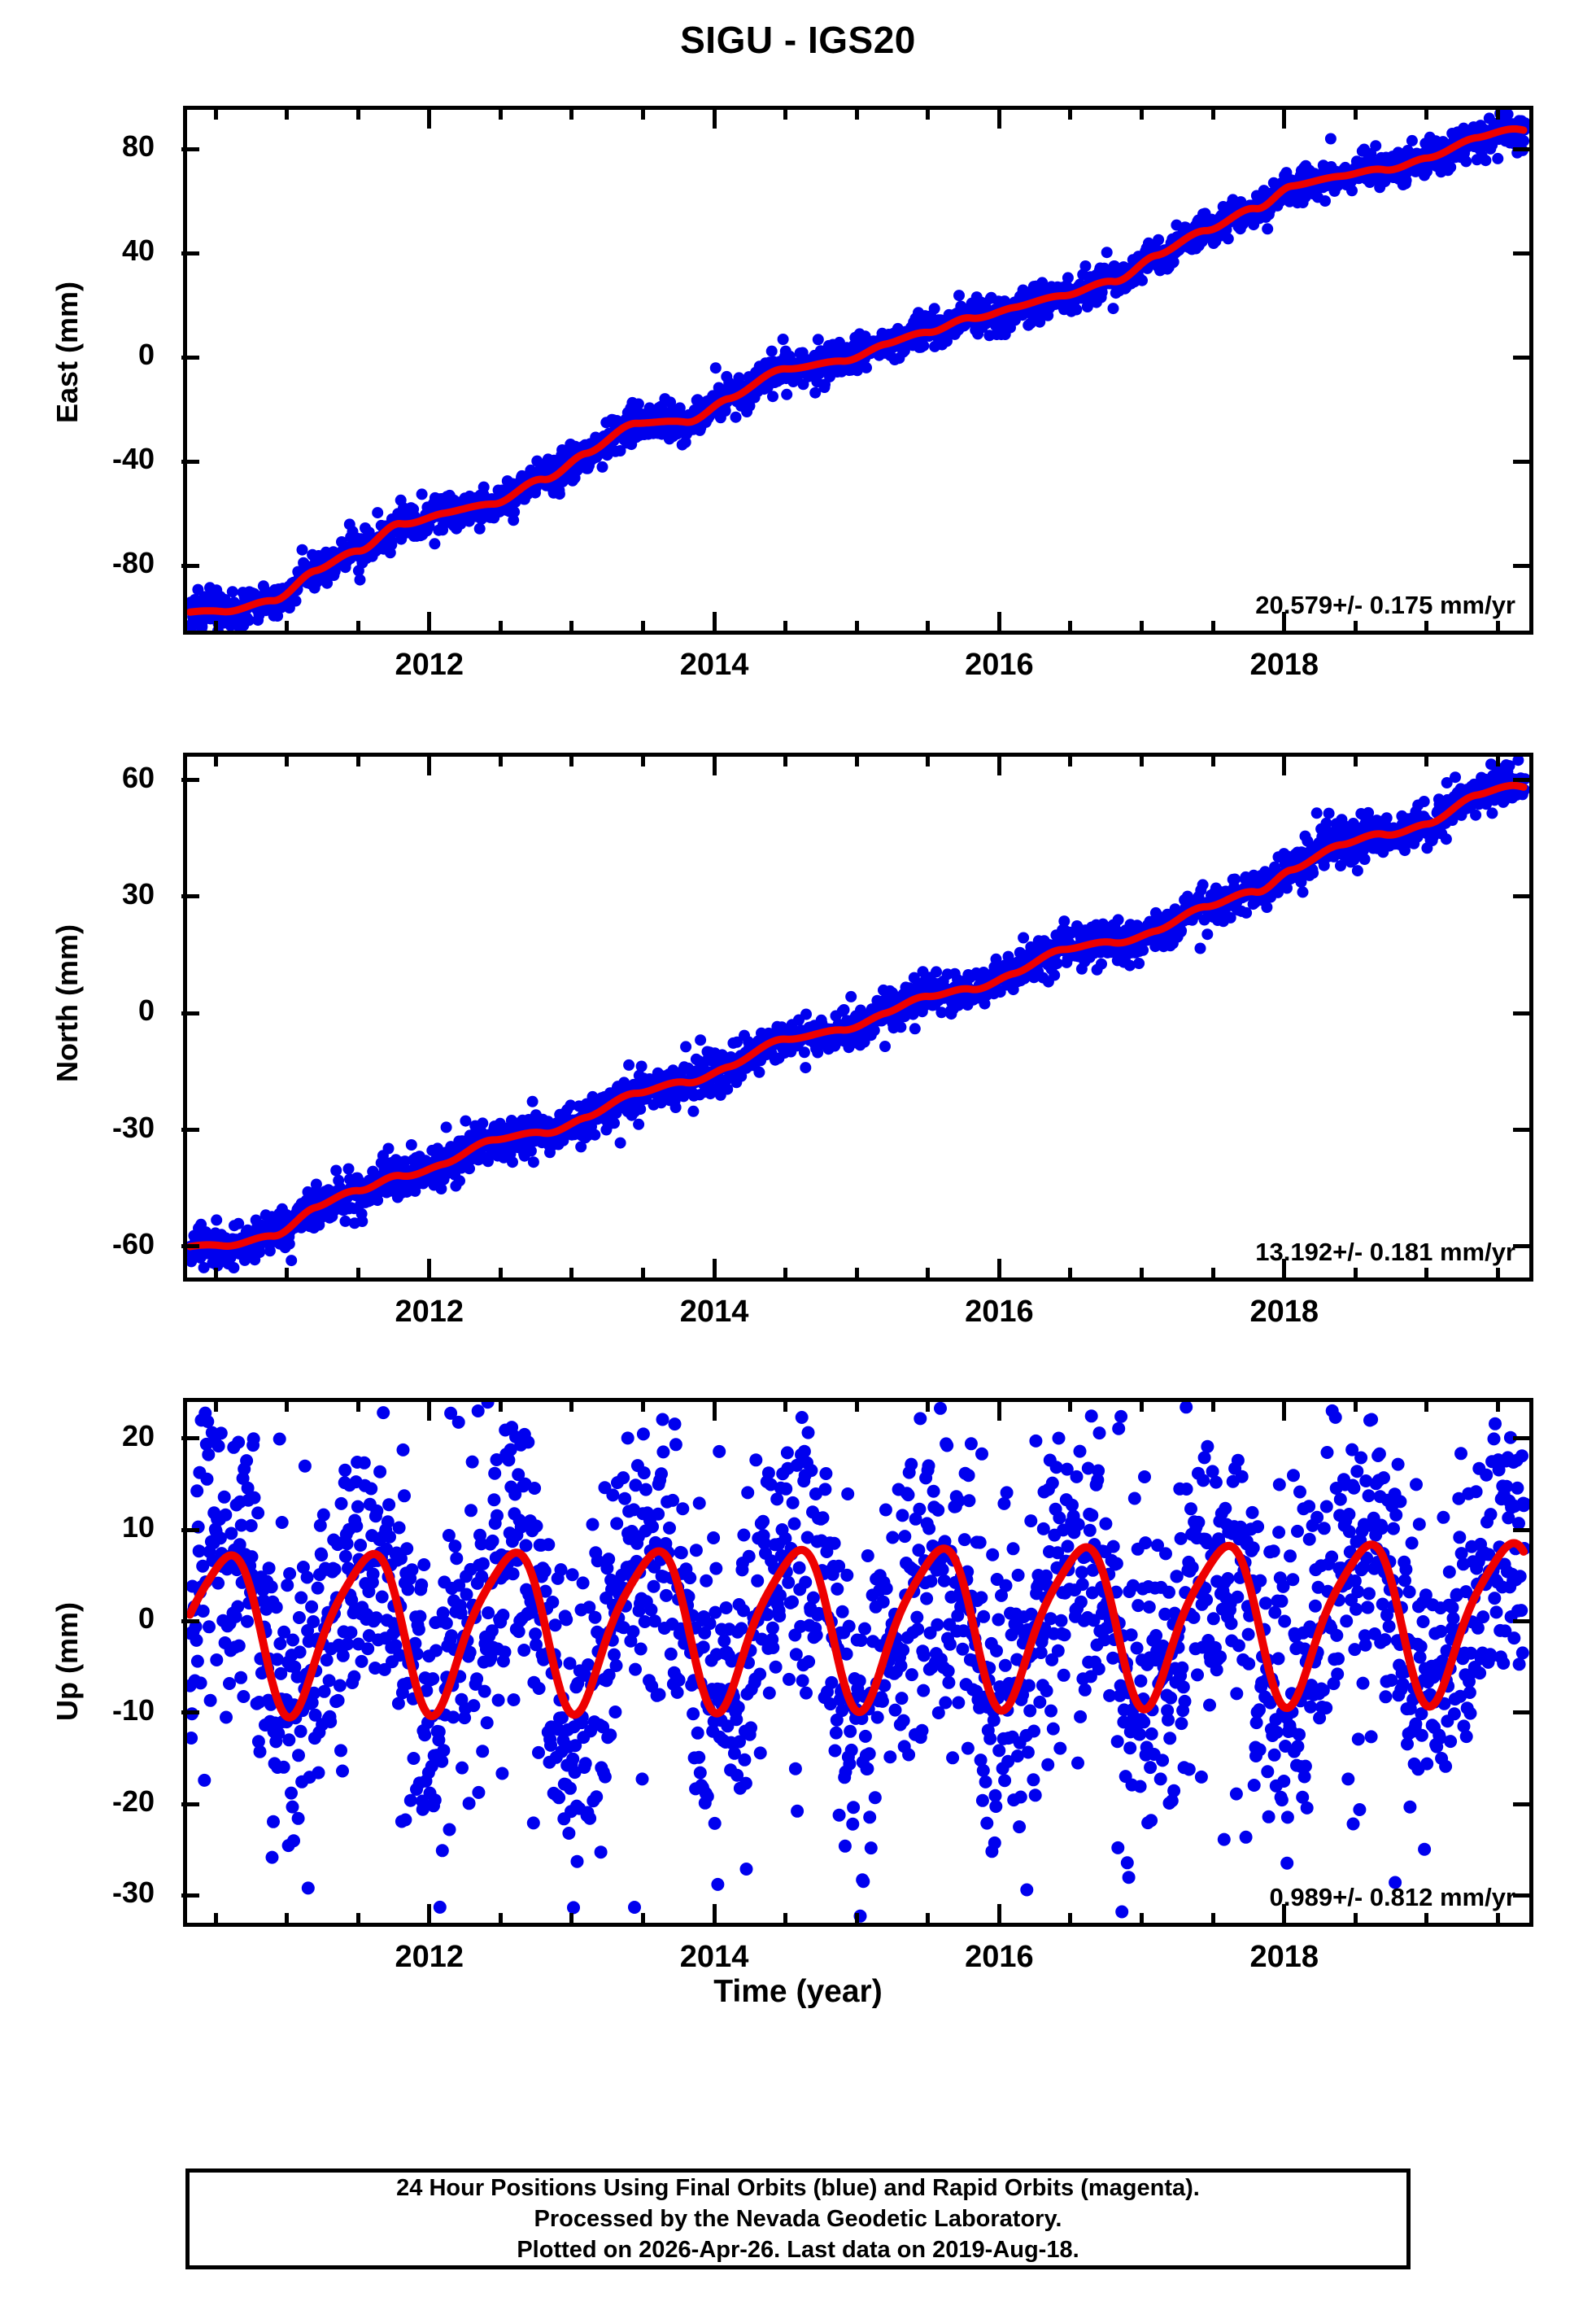 The image size is (1596, 2306). Describe the element at coordinates (133, 562) in the screenshot. I see `y-tick-label-east: -80` at that location.